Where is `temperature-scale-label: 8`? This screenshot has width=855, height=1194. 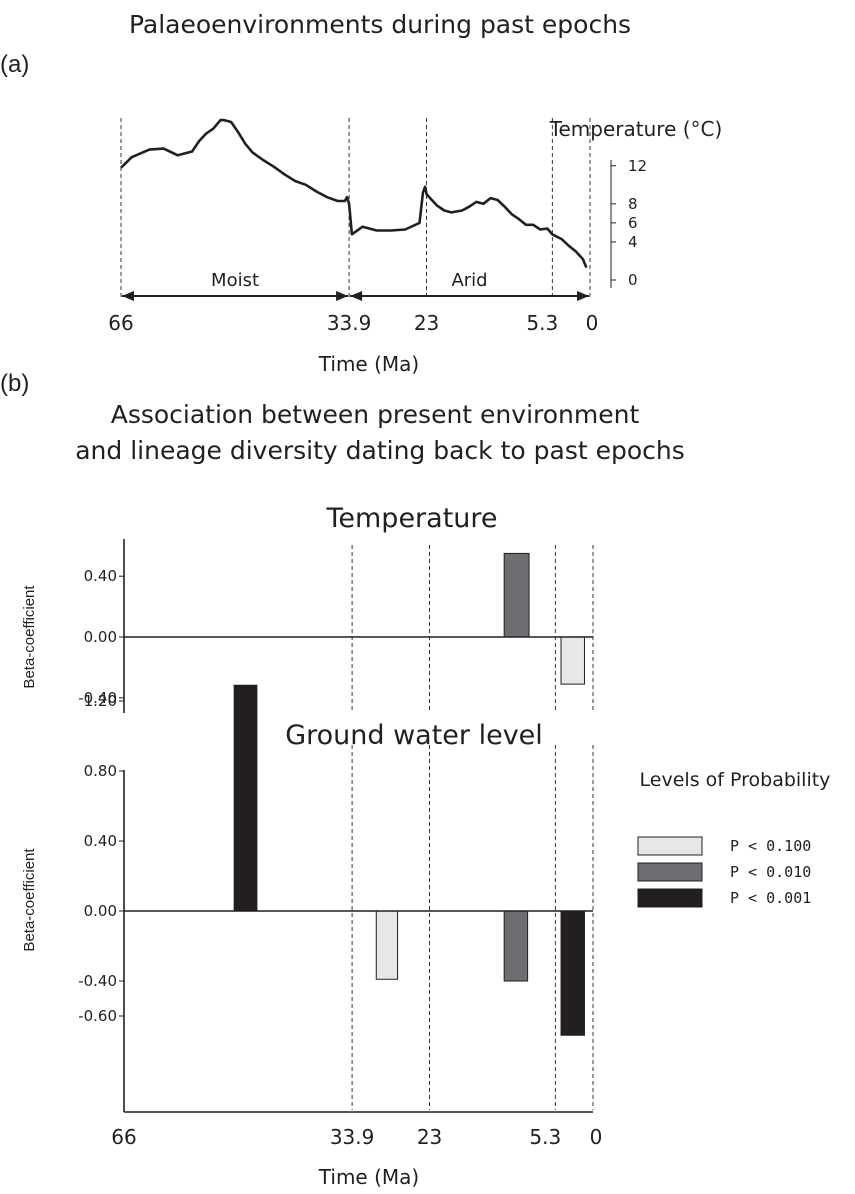
temperature-scale-label: 8 is located at coordinates (633, 204).